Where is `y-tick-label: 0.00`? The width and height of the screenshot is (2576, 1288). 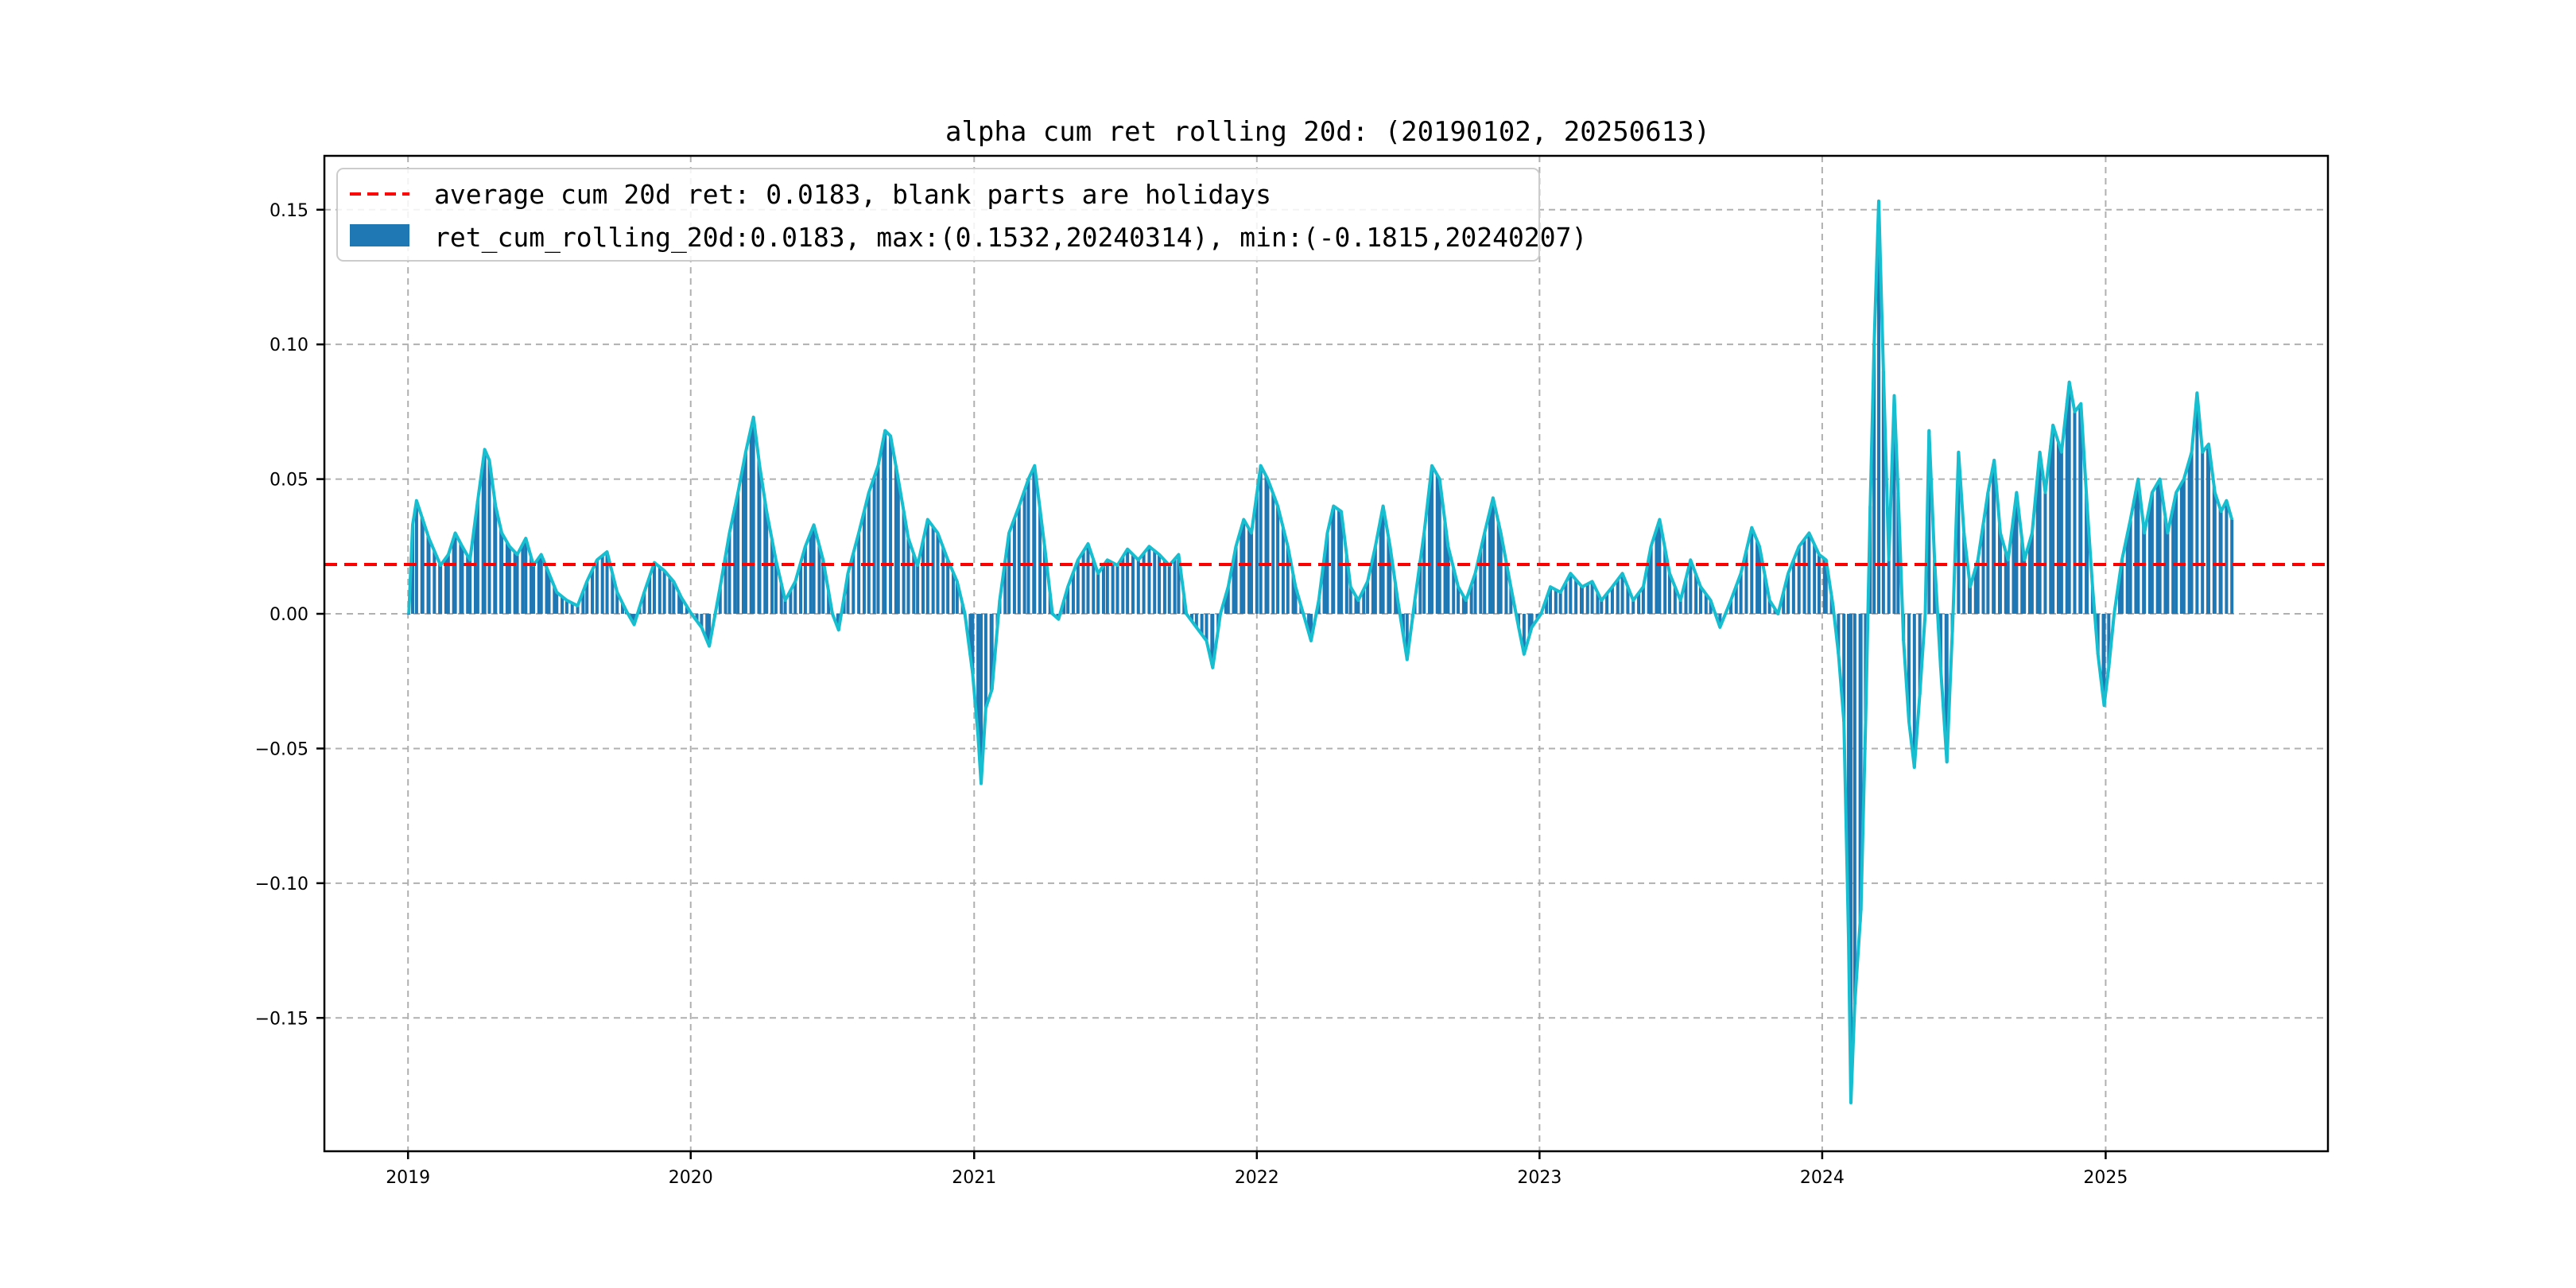
y-tick-label: 0.00 is located at coordinates (289, 615).